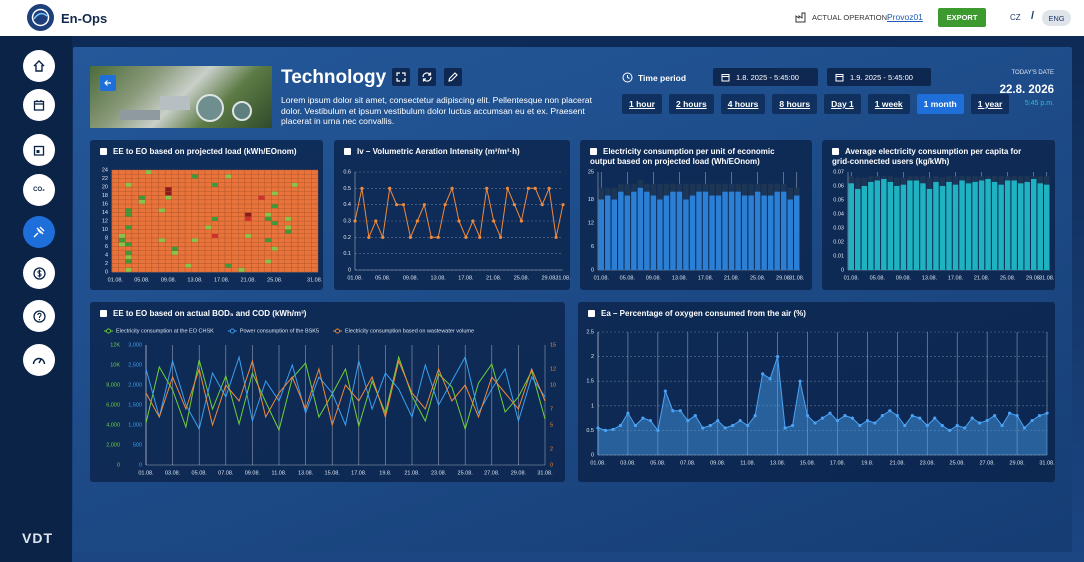 The image size is (1084, 562). I want to click on operation-link: Provoz01, so click(905, 17).